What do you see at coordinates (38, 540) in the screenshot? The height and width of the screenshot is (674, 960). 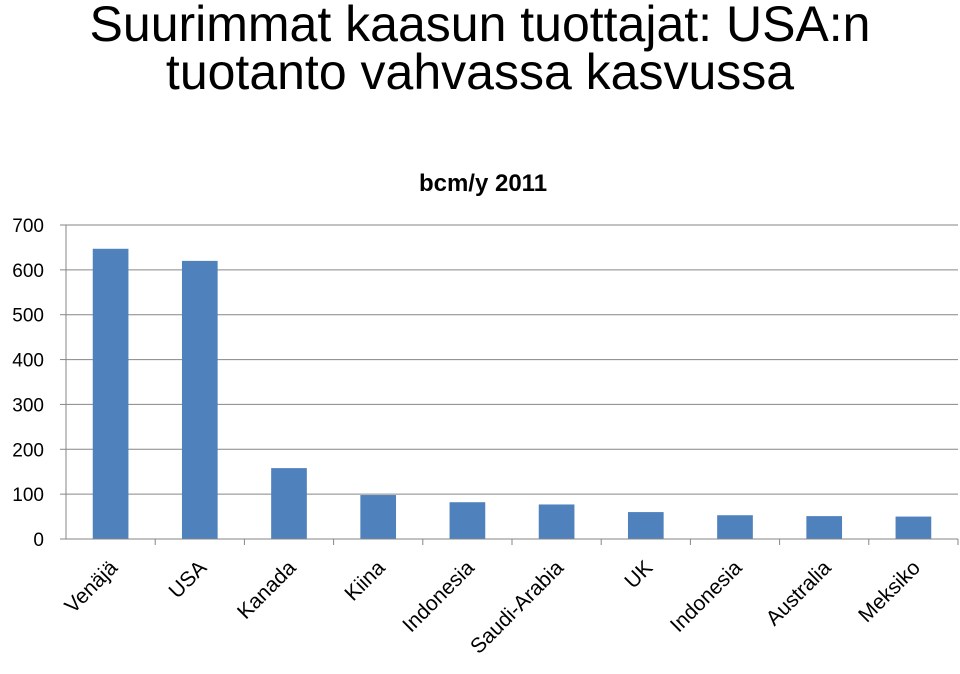 I see `y-tick-label: 0` at bounding box center [38, 540].